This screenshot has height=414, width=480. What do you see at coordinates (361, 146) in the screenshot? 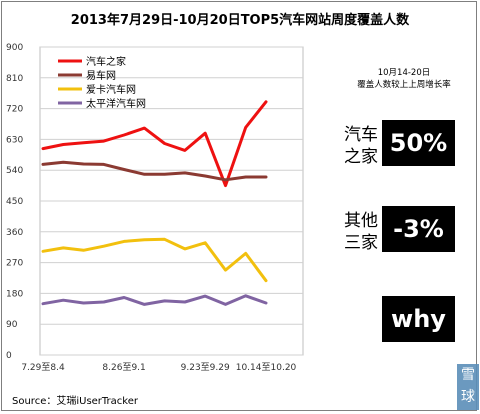
I see `autohome-label: 汽车 之家` at bounding box center [361, 146].